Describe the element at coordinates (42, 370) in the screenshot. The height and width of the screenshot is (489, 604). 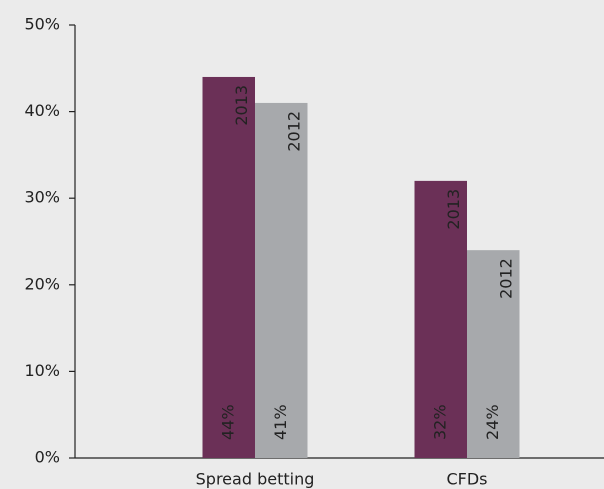
I see `y-tick-label: 10%` at that location.